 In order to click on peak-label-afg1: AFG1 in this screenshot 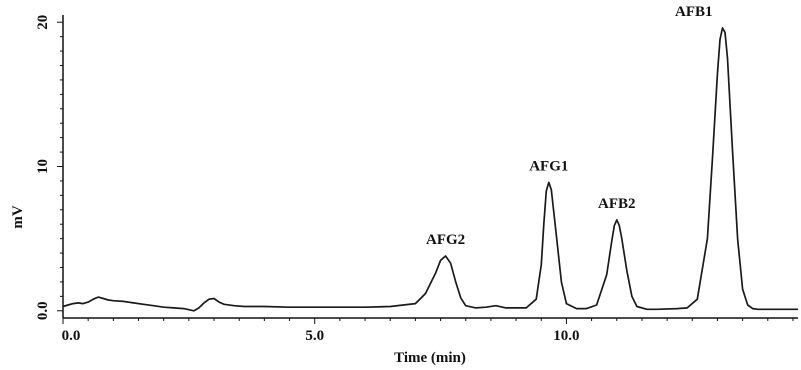, I will do `click(548, 166)`.